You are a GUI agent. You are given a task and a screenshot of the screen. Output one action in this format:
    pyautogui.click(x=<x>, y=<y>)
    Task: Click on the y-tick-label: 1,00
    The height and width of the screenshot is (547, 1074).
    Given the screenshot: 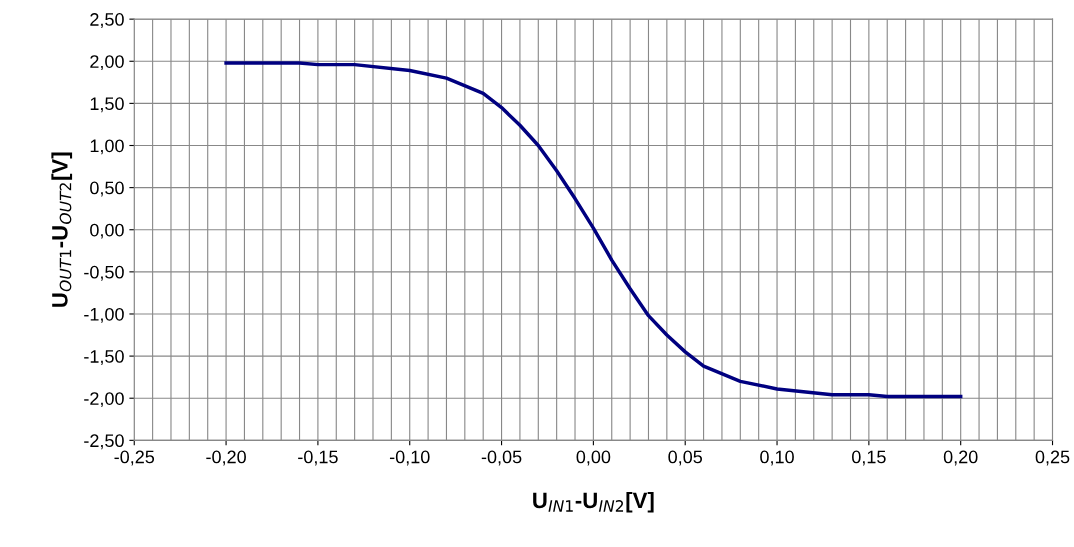 What is the action you would take?
    pyautogui.click(x=107, y=147)
    